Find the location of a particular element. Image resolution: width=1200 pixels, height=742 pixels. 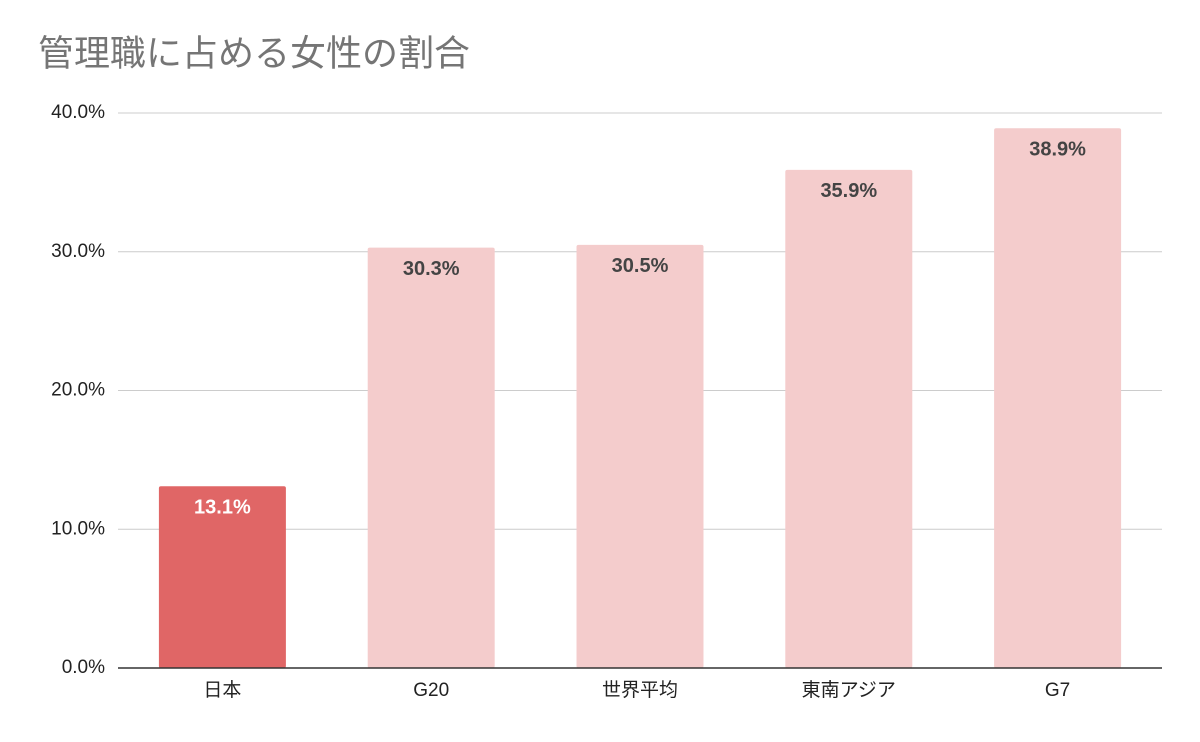

y-tick-label: 20.0% is located at coordinates (78, 390).